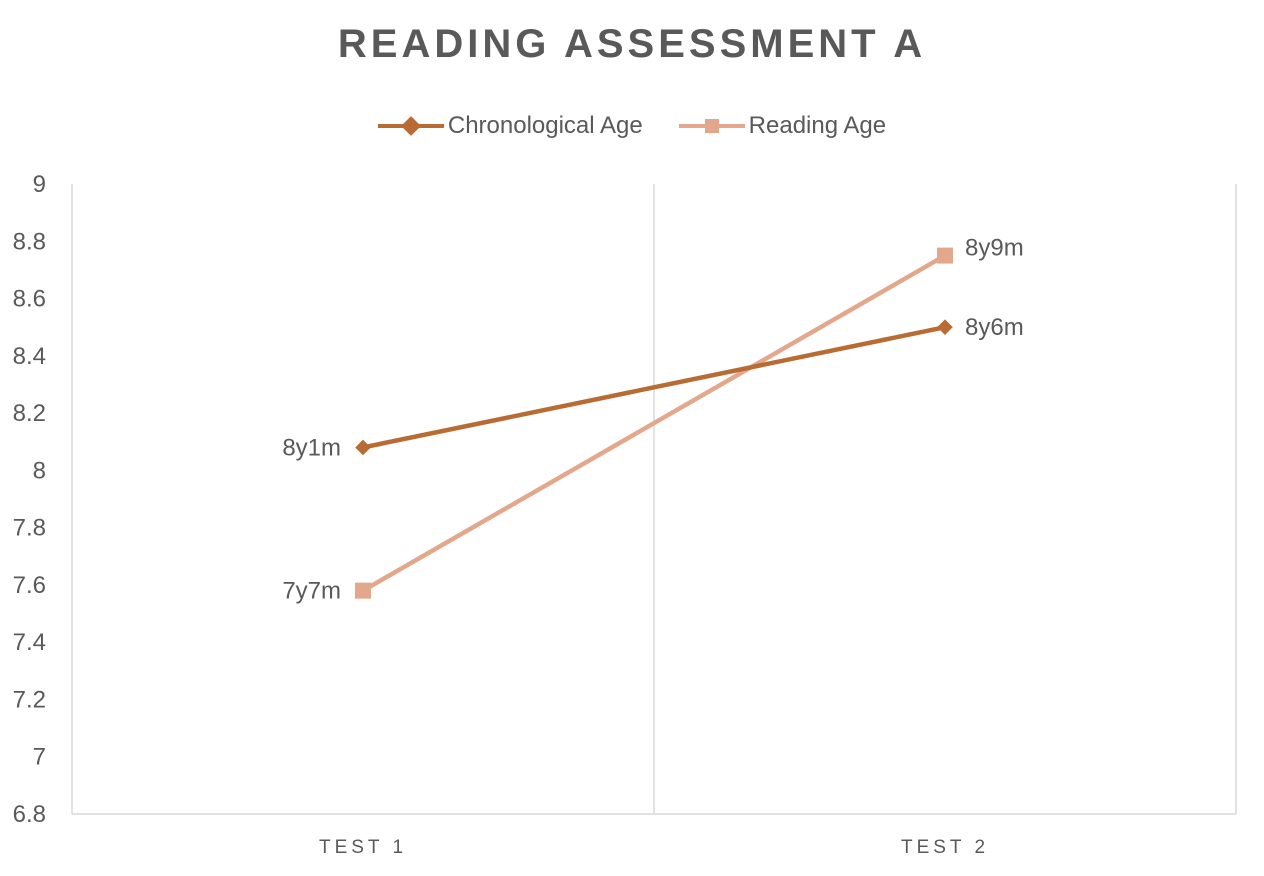 Image resolution: width=1264 pixels, height=876 pixels. What do you see at coordinates (29, 356) in the screenshot?
I see `y-tick-label: 8.4` at bounding box center [29, 356].